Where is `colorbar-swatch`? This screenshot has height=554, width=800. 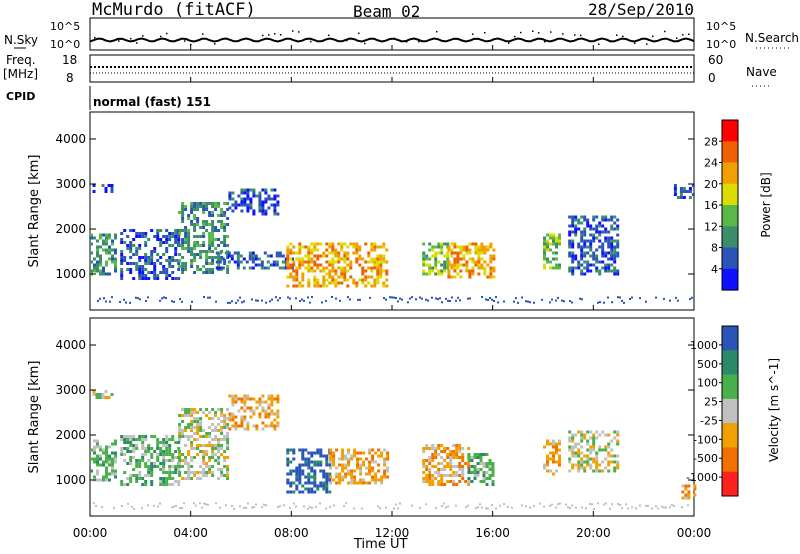 colorbar-swatch is located at coordinates (730, 194).